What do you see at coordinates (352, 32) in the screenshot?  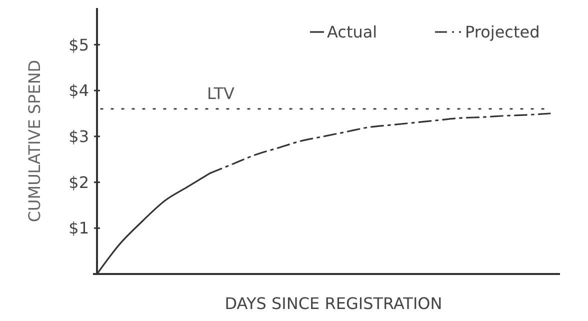 I see `legend-label: Actual` at bounding box center [352, 32].